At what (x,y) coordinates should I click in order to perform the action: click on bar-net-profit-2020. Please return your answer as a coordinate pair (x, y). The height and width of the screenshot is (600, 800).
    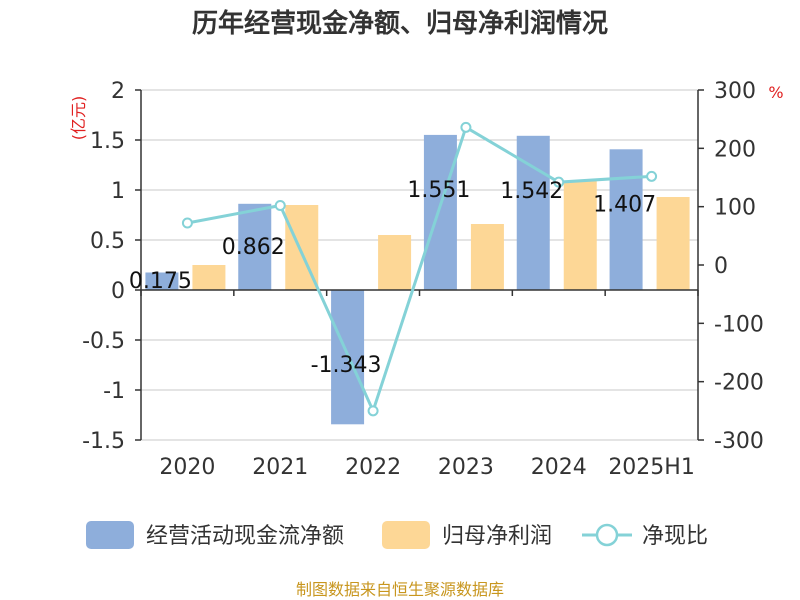
    Looking at the image, I should click on (209, 277).